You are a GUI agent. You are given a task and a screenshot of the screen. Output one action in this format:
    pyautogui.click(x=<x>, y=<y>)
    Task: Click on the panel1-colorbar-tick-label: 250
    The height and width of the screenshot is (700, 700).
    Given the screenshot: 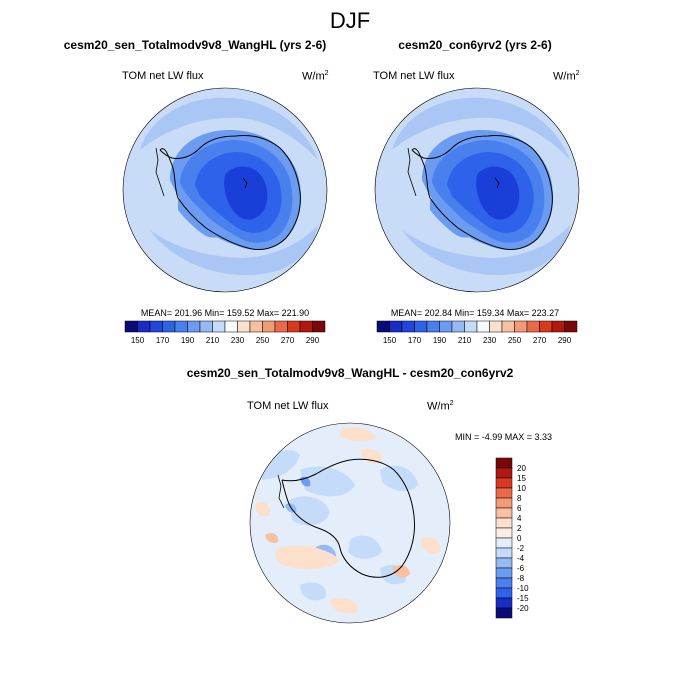 What is the action you would take?
    pyautogui.click(x=263, y=340)
    